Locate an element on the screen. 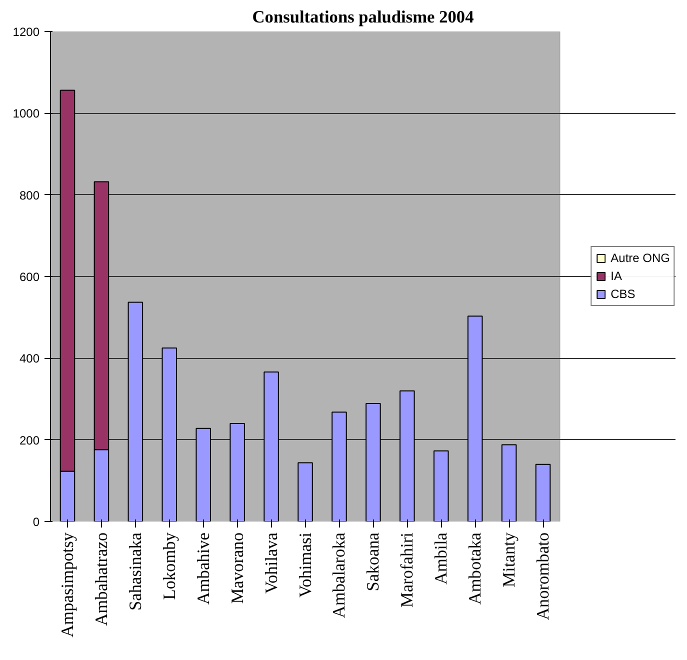 The width and height of the screenshot is (687, 660). x-tick-label: Marofahiri is located at coordinates (407, 570).